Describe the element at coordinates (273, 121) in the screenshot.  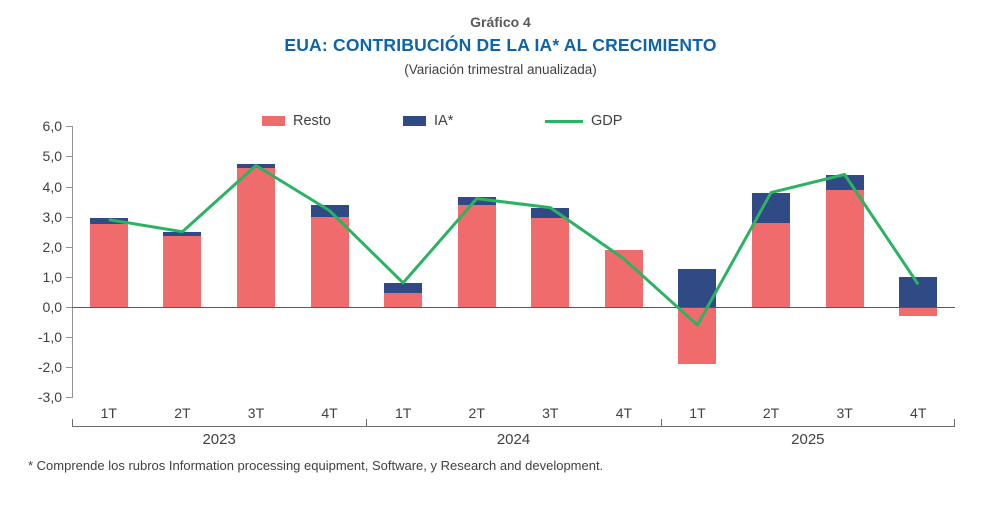
I see `resto-swatch-icon` at that location.